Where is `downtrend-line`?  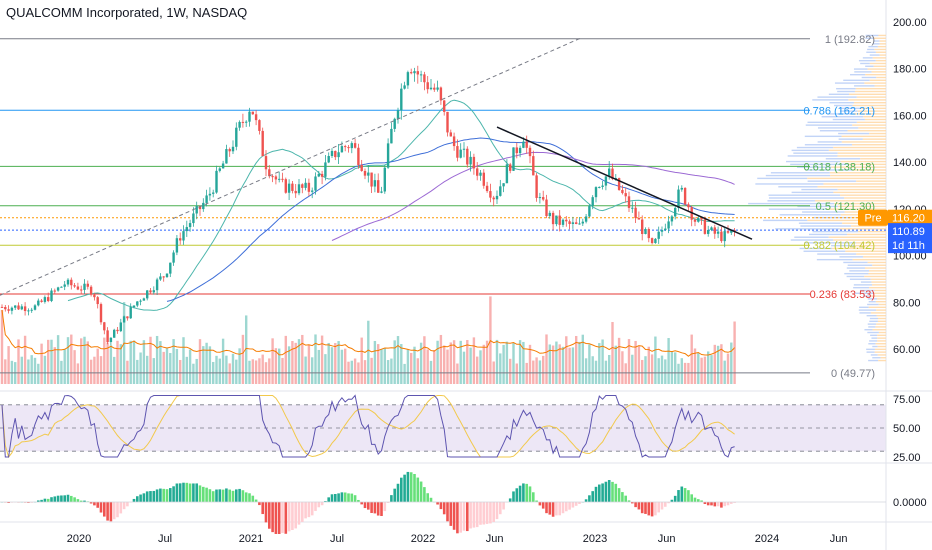
downtrend-line is located at coordinates (624, 183).